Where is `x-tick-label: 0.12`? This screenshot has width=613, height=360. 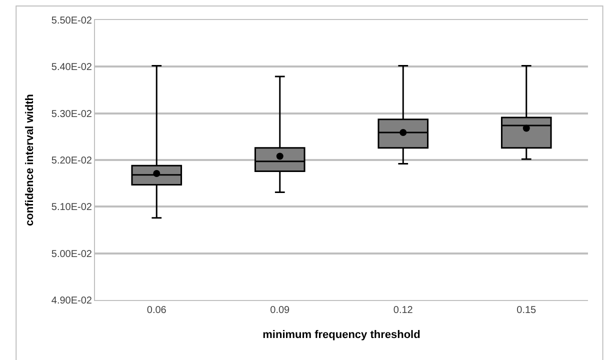 x-tick-label: 0.12 is located at coordinates (403, 310).